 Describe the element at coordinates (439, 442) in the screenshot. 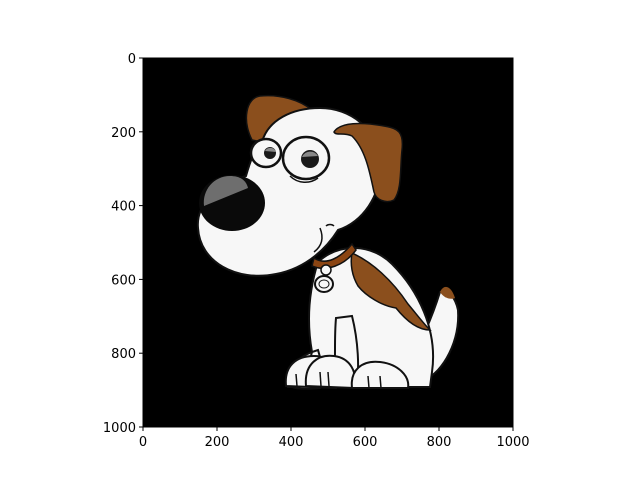

I see `x-tick-label: 800` at that location.